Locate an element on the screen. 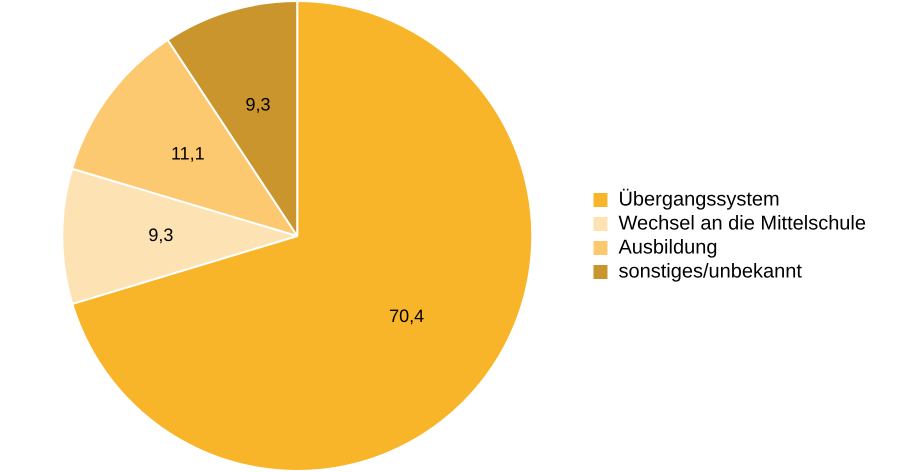 The height and width of the screenshot is (472, 916). legend-label: sonstiges/unbekannt is located at coordinates (710, 271).